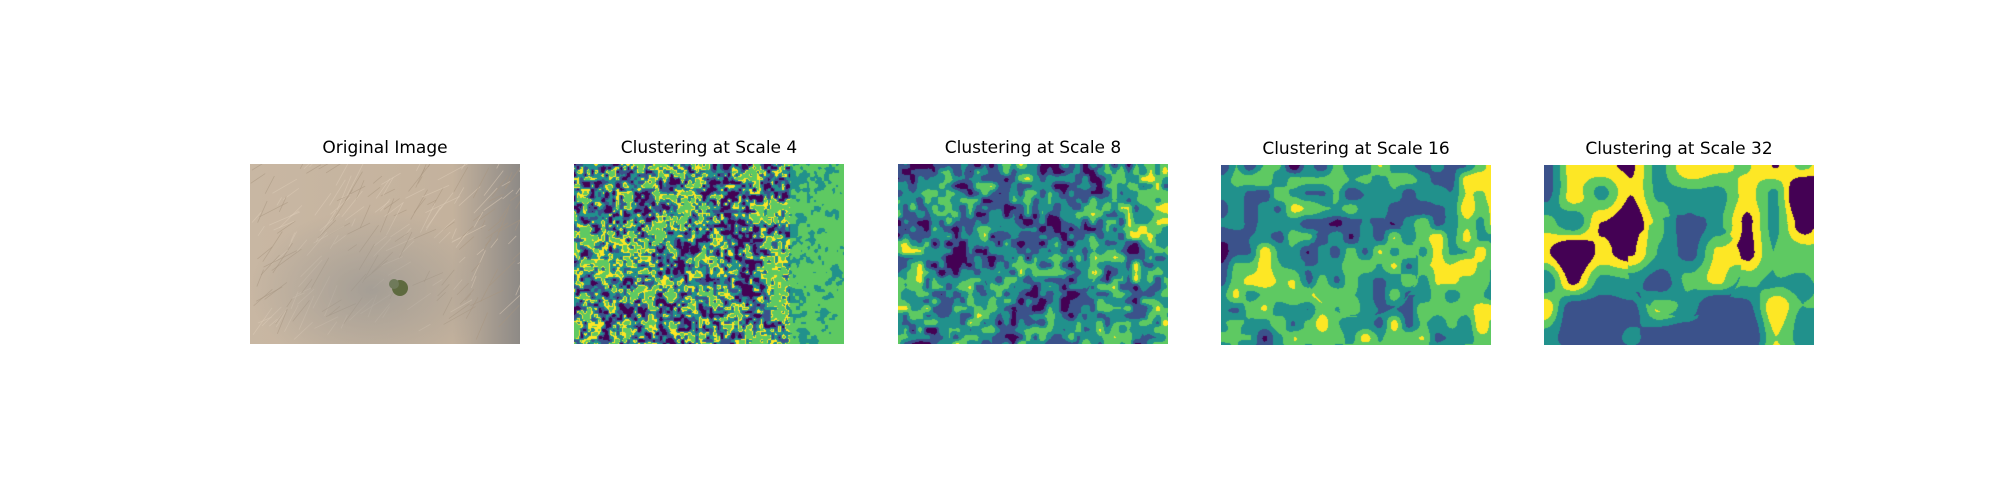  I want to click on original-image, so click(385, 254).